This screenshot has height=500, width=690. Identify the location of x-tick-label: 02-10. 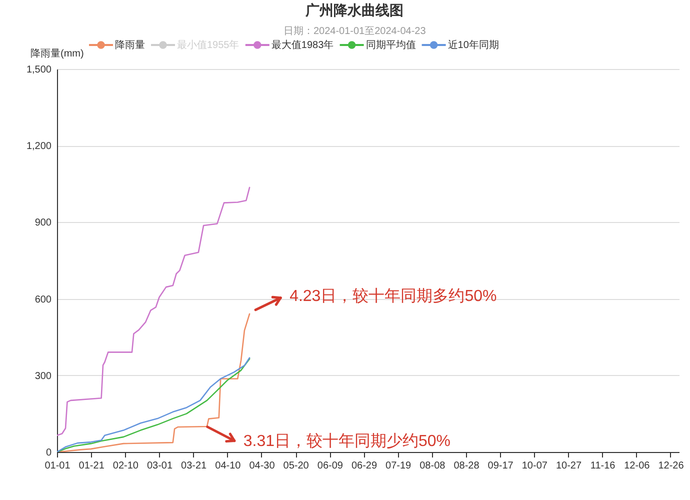
(125, 466).